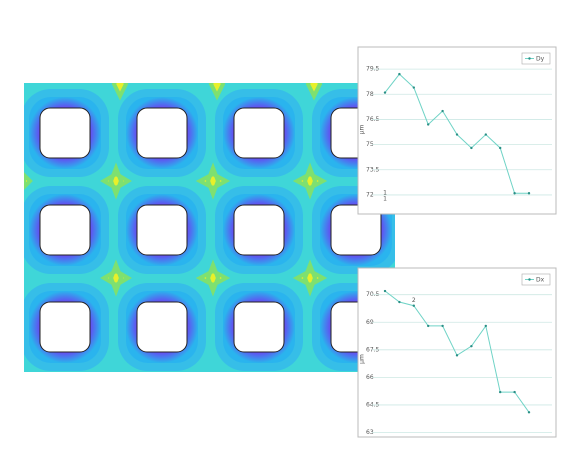 Image resolution: width=574 pixels, height=475 pixels. What do you see at coordinates (385, 193) in the screenshot?
I see `annotation: 1` at bounding box center [385, 193].